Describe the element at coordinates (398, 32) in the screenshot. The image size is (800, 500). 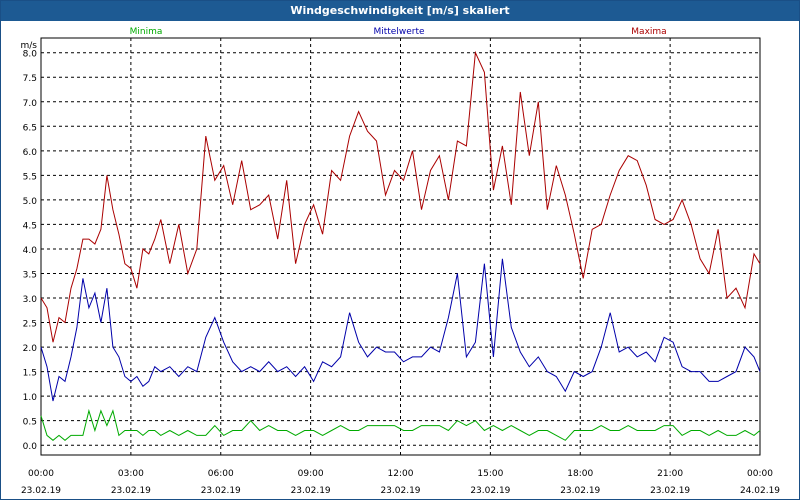
I see `legend-mittelwerte: Mittelwerte` at that location.